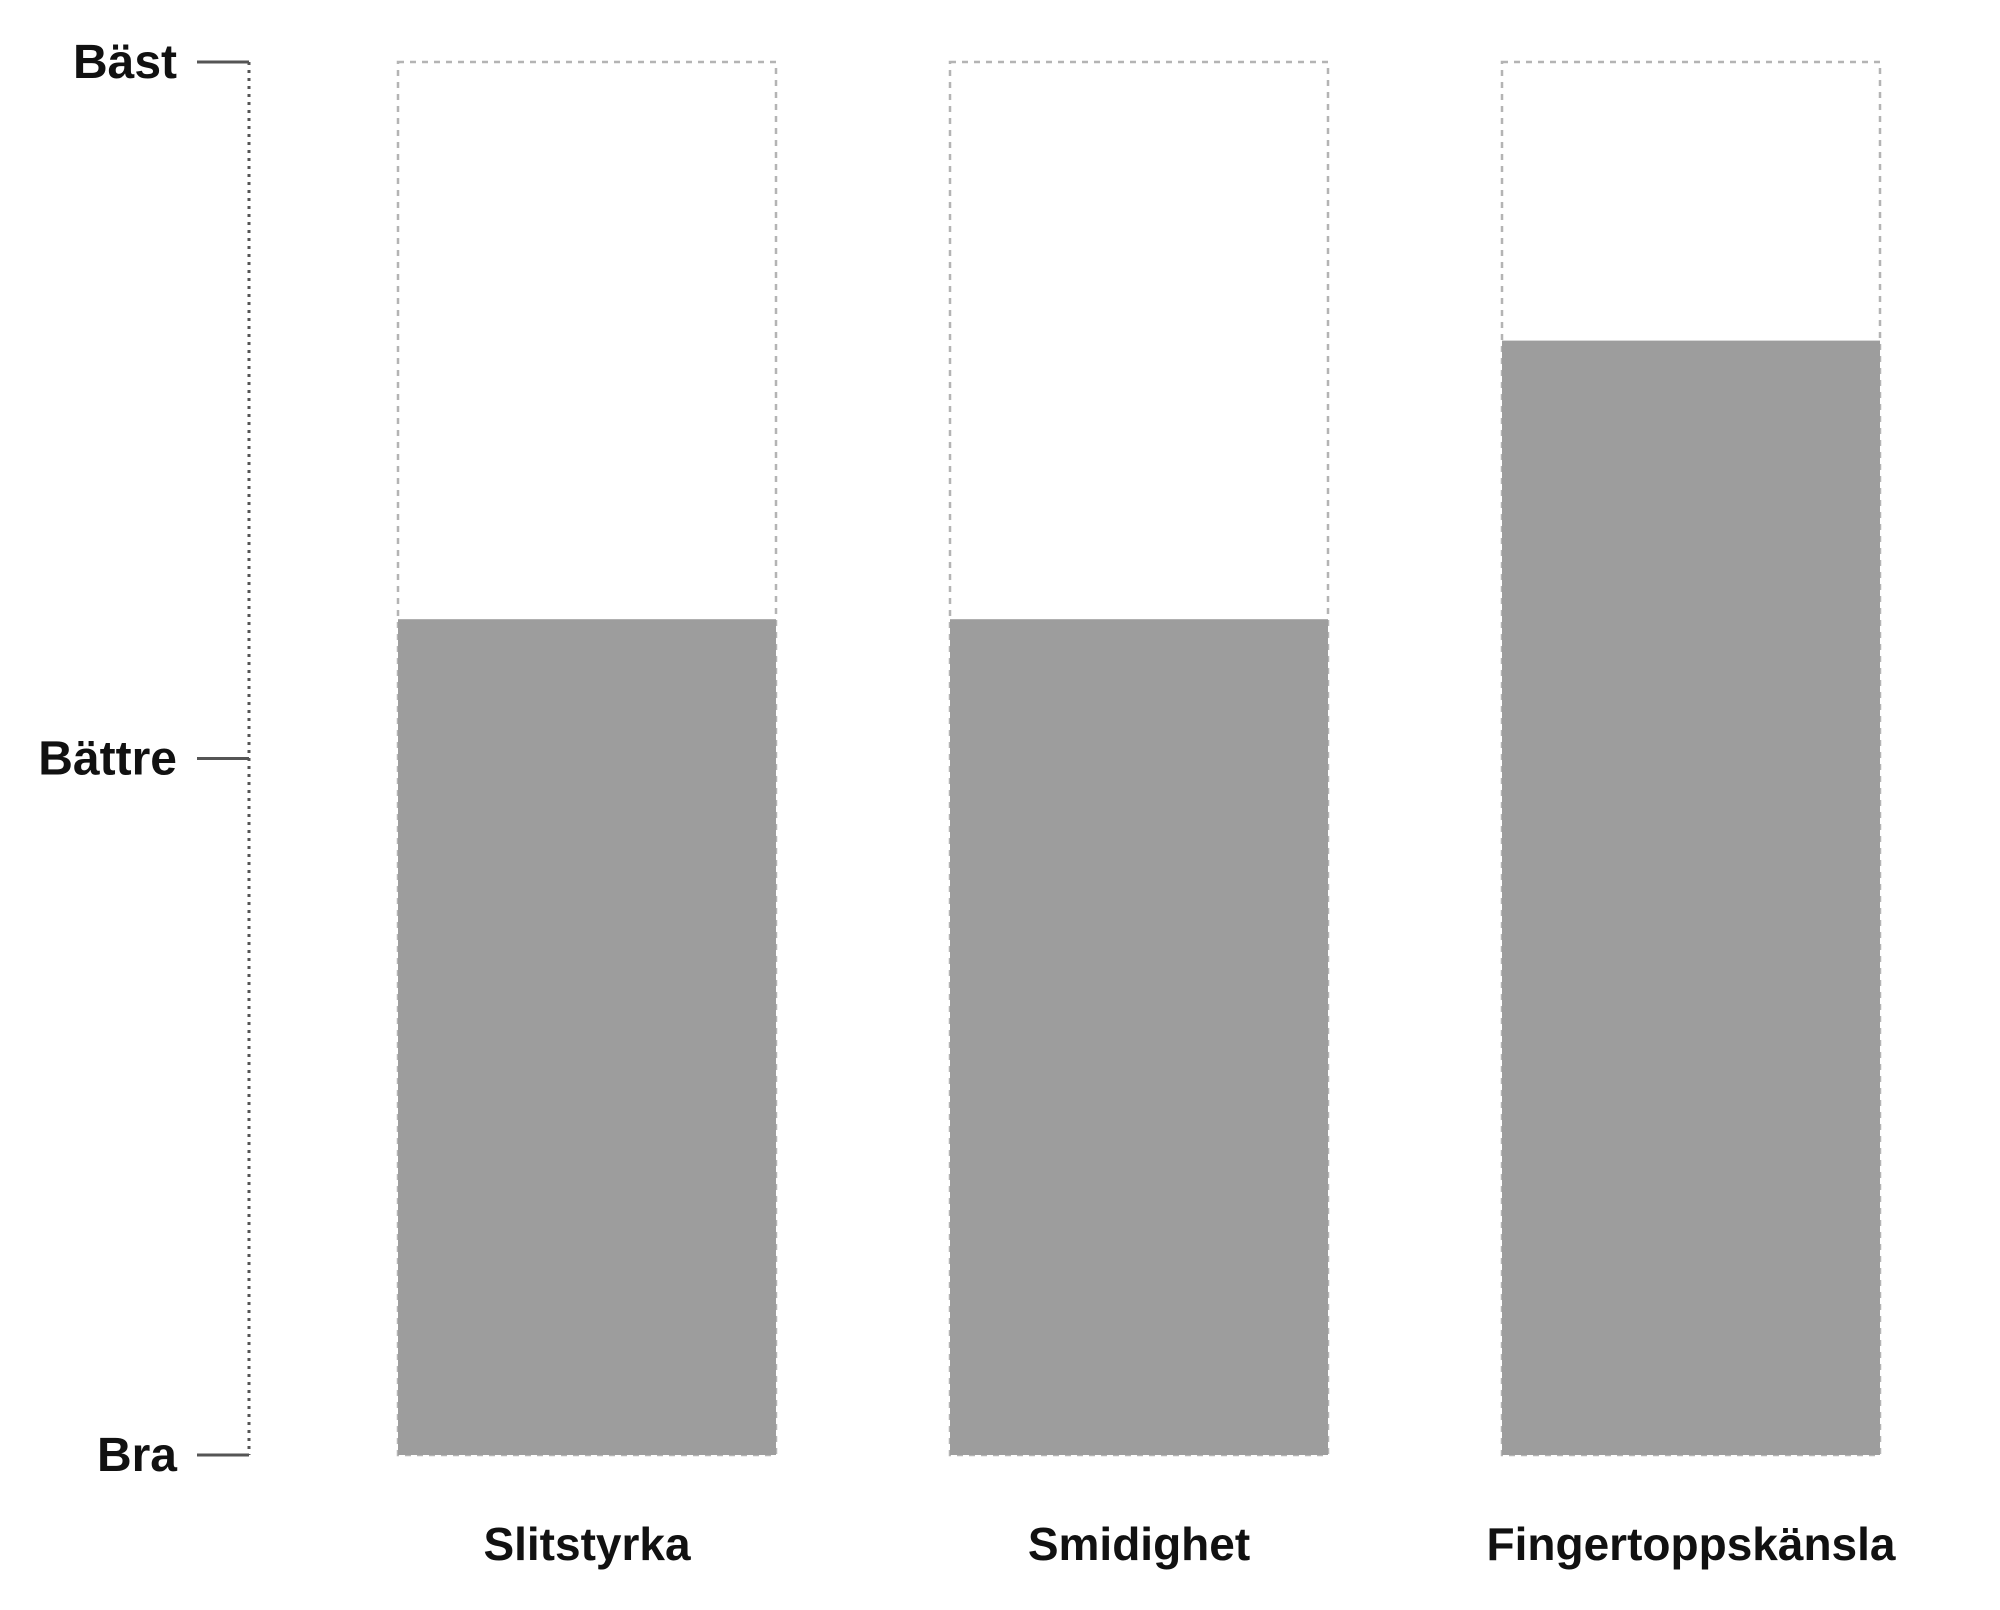  What do you see at coordinates (1139, 1544) in the screenshot?
I see `category-label: Smidighet` at bounding box center [1139, 1544].